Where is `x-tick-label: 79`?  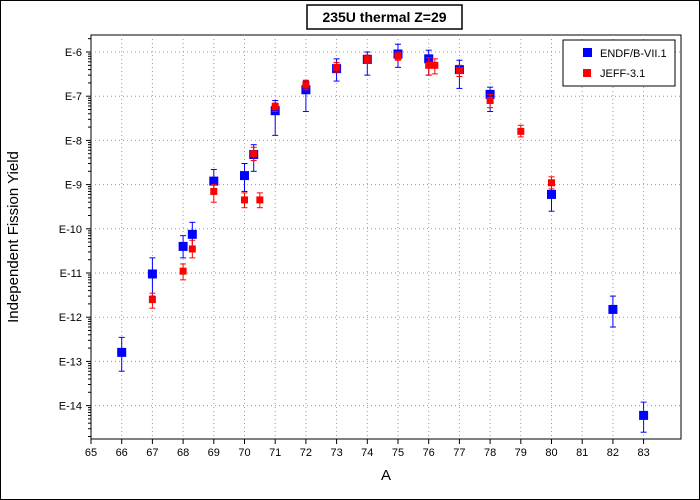 x-tick-label: 79 is located at coordinates (521, 453).